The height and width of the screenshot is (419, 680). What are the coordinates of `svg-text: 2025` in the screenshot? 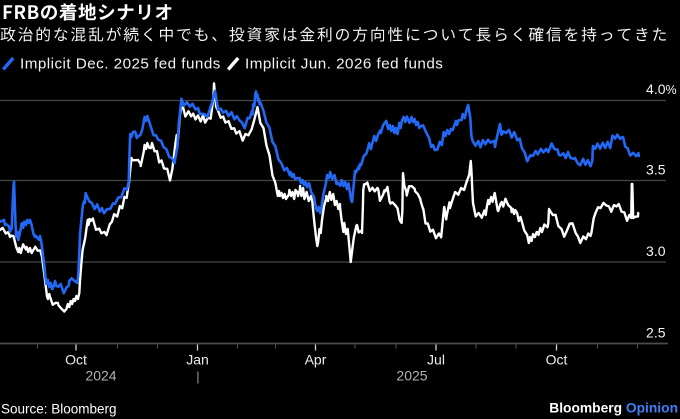 It's located at (411, 376).